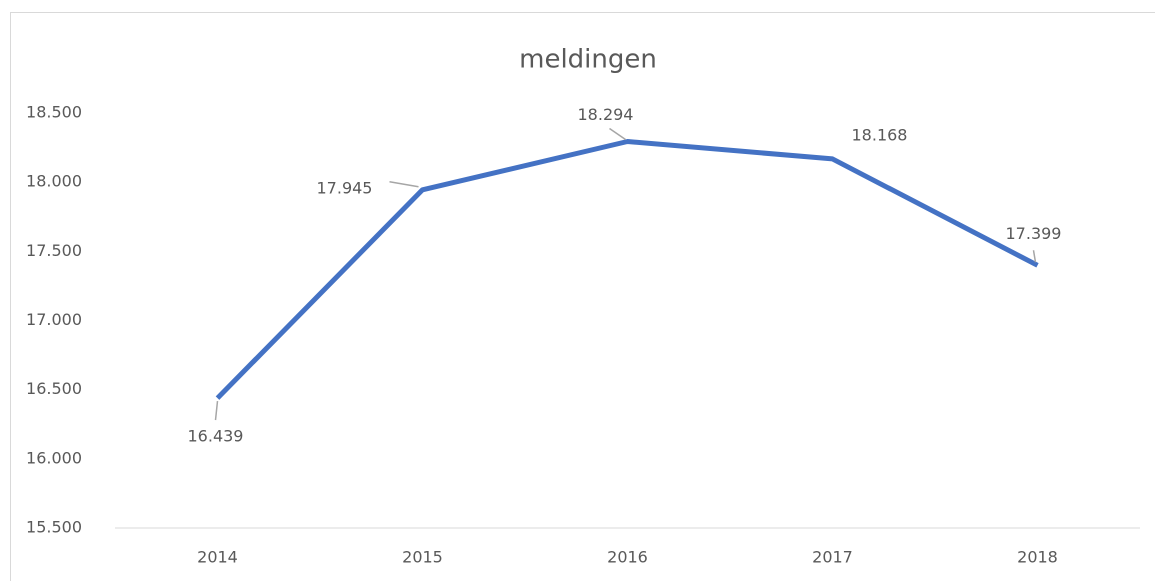 This screenshot has width=1155, height=581. What do you see at coordinates (54, 181) in the screenshot?
I see `y-tick-label: 18.000` at bounding box center [54, 181].